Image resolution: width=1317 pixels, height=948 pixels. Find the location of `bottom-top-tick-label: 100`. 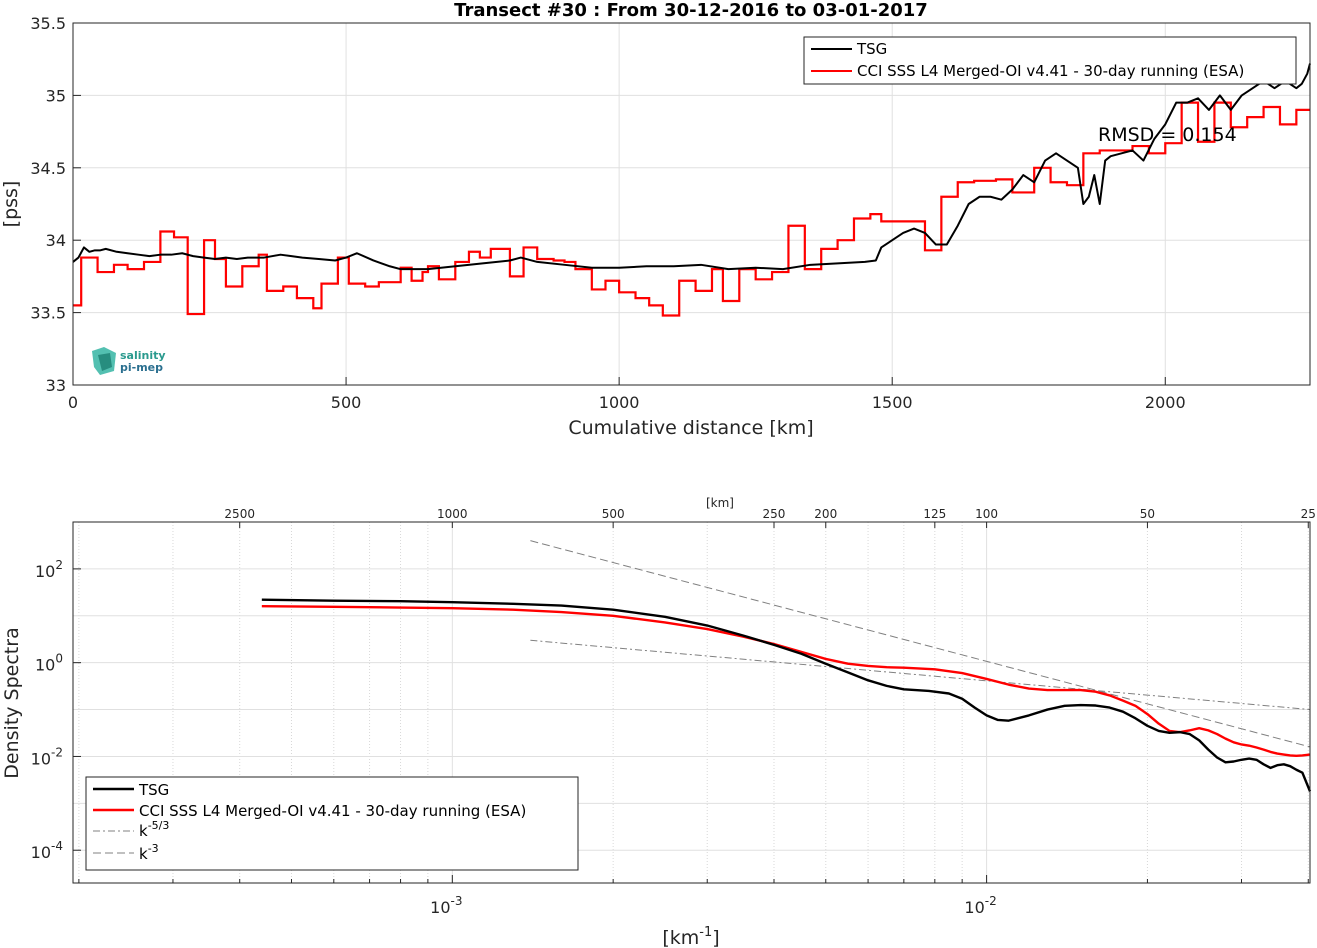

bottom-top-tick-label: 100 is located at coordinates (986, 514).